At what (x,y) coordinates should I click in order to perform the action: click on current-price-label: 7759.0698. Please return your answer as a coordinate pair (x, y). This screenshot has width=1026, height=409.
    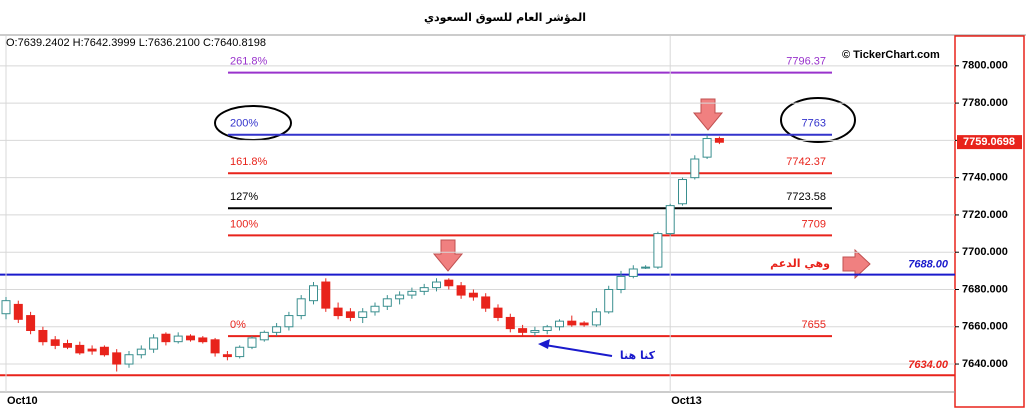
    Looking at the image, I should click on (989, 142).